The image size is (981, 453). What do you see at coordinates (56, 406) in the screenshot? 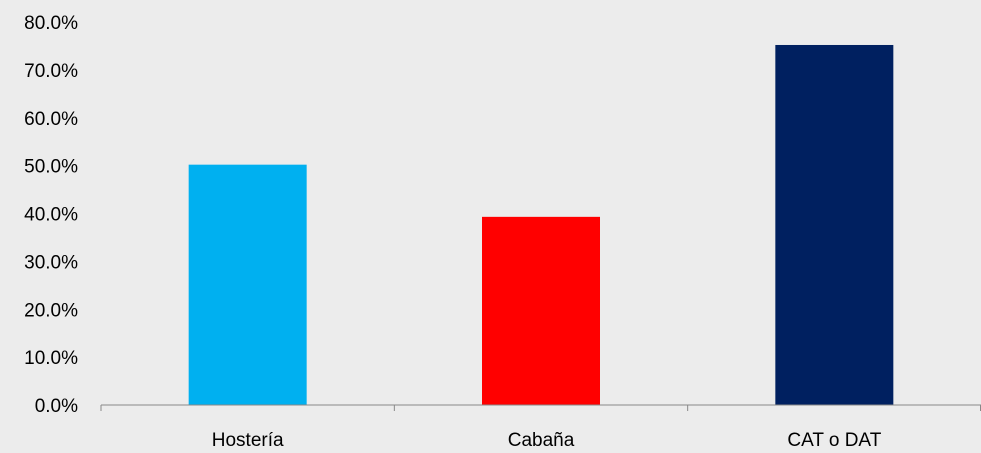
I see `y-tick-label: 0.0%` at bounding box center [56, 406].